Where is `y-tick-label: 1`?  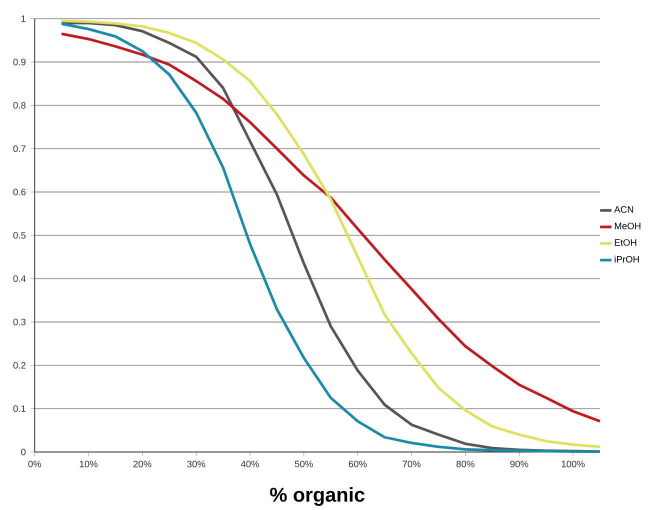 y-tick-label: 1 is located at coordinates (23, 18).